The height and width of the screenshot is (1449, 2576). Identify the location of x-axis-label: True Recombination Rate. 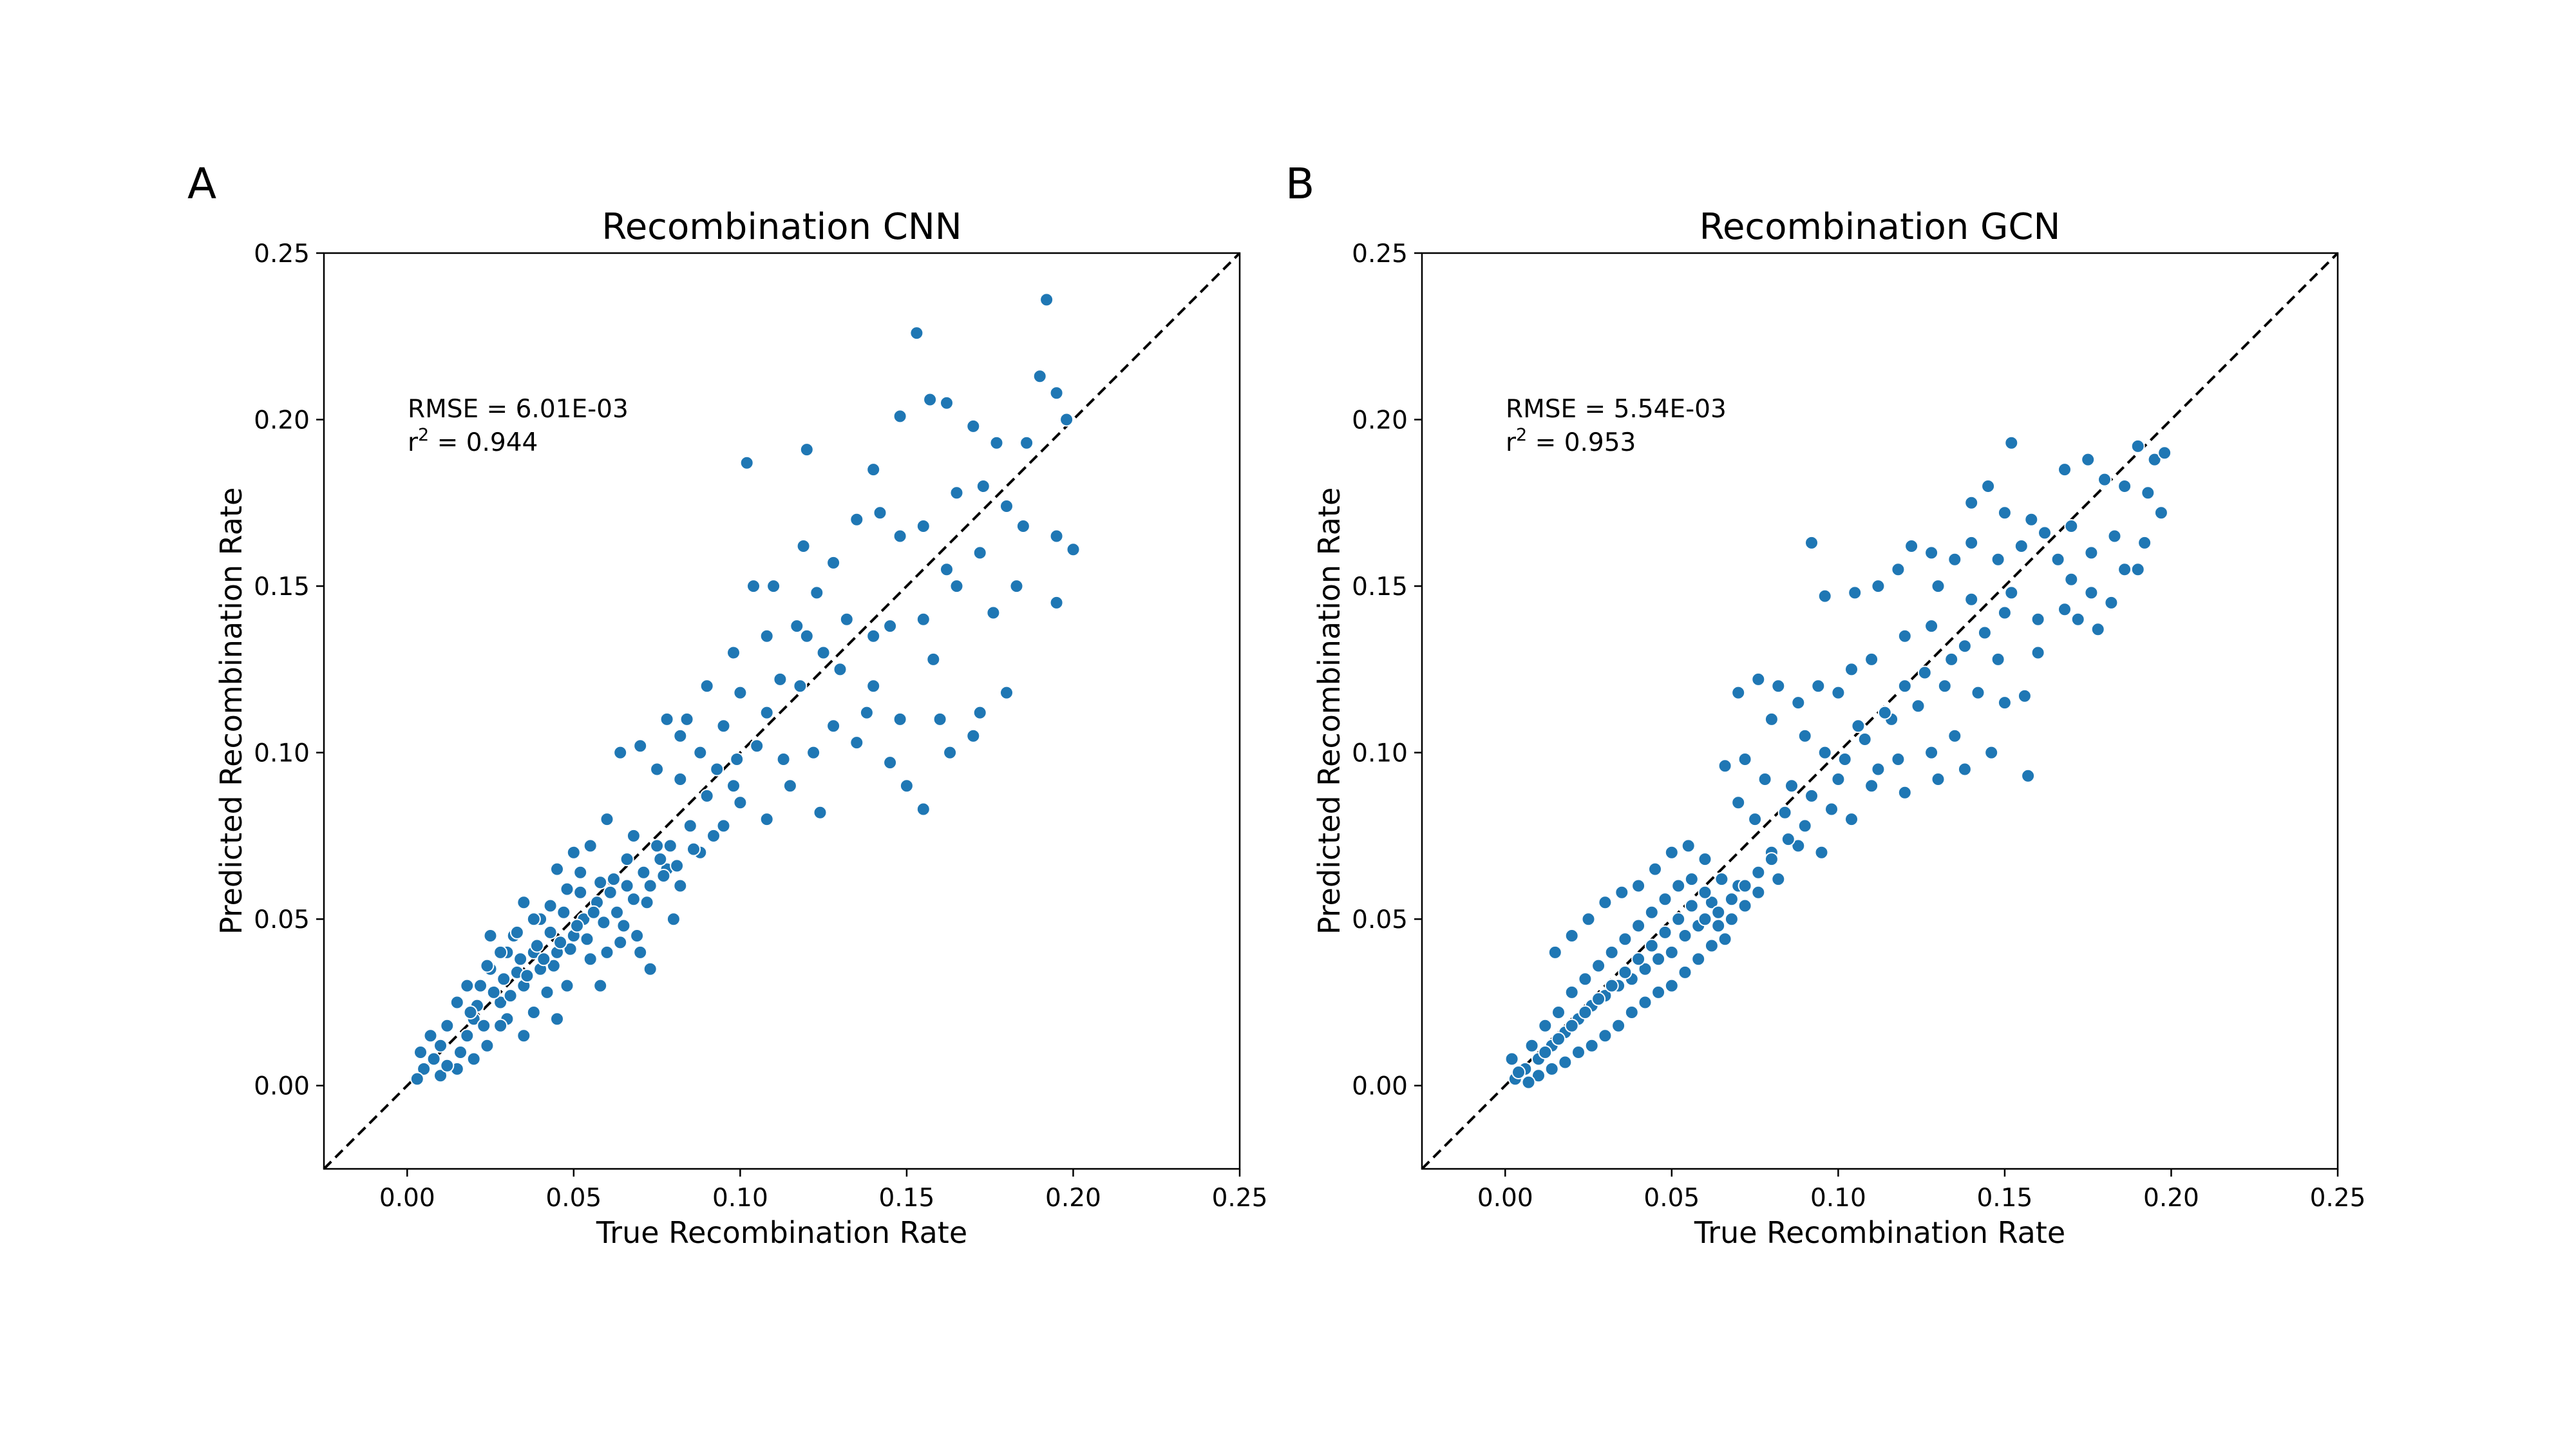
(1880, 1232).